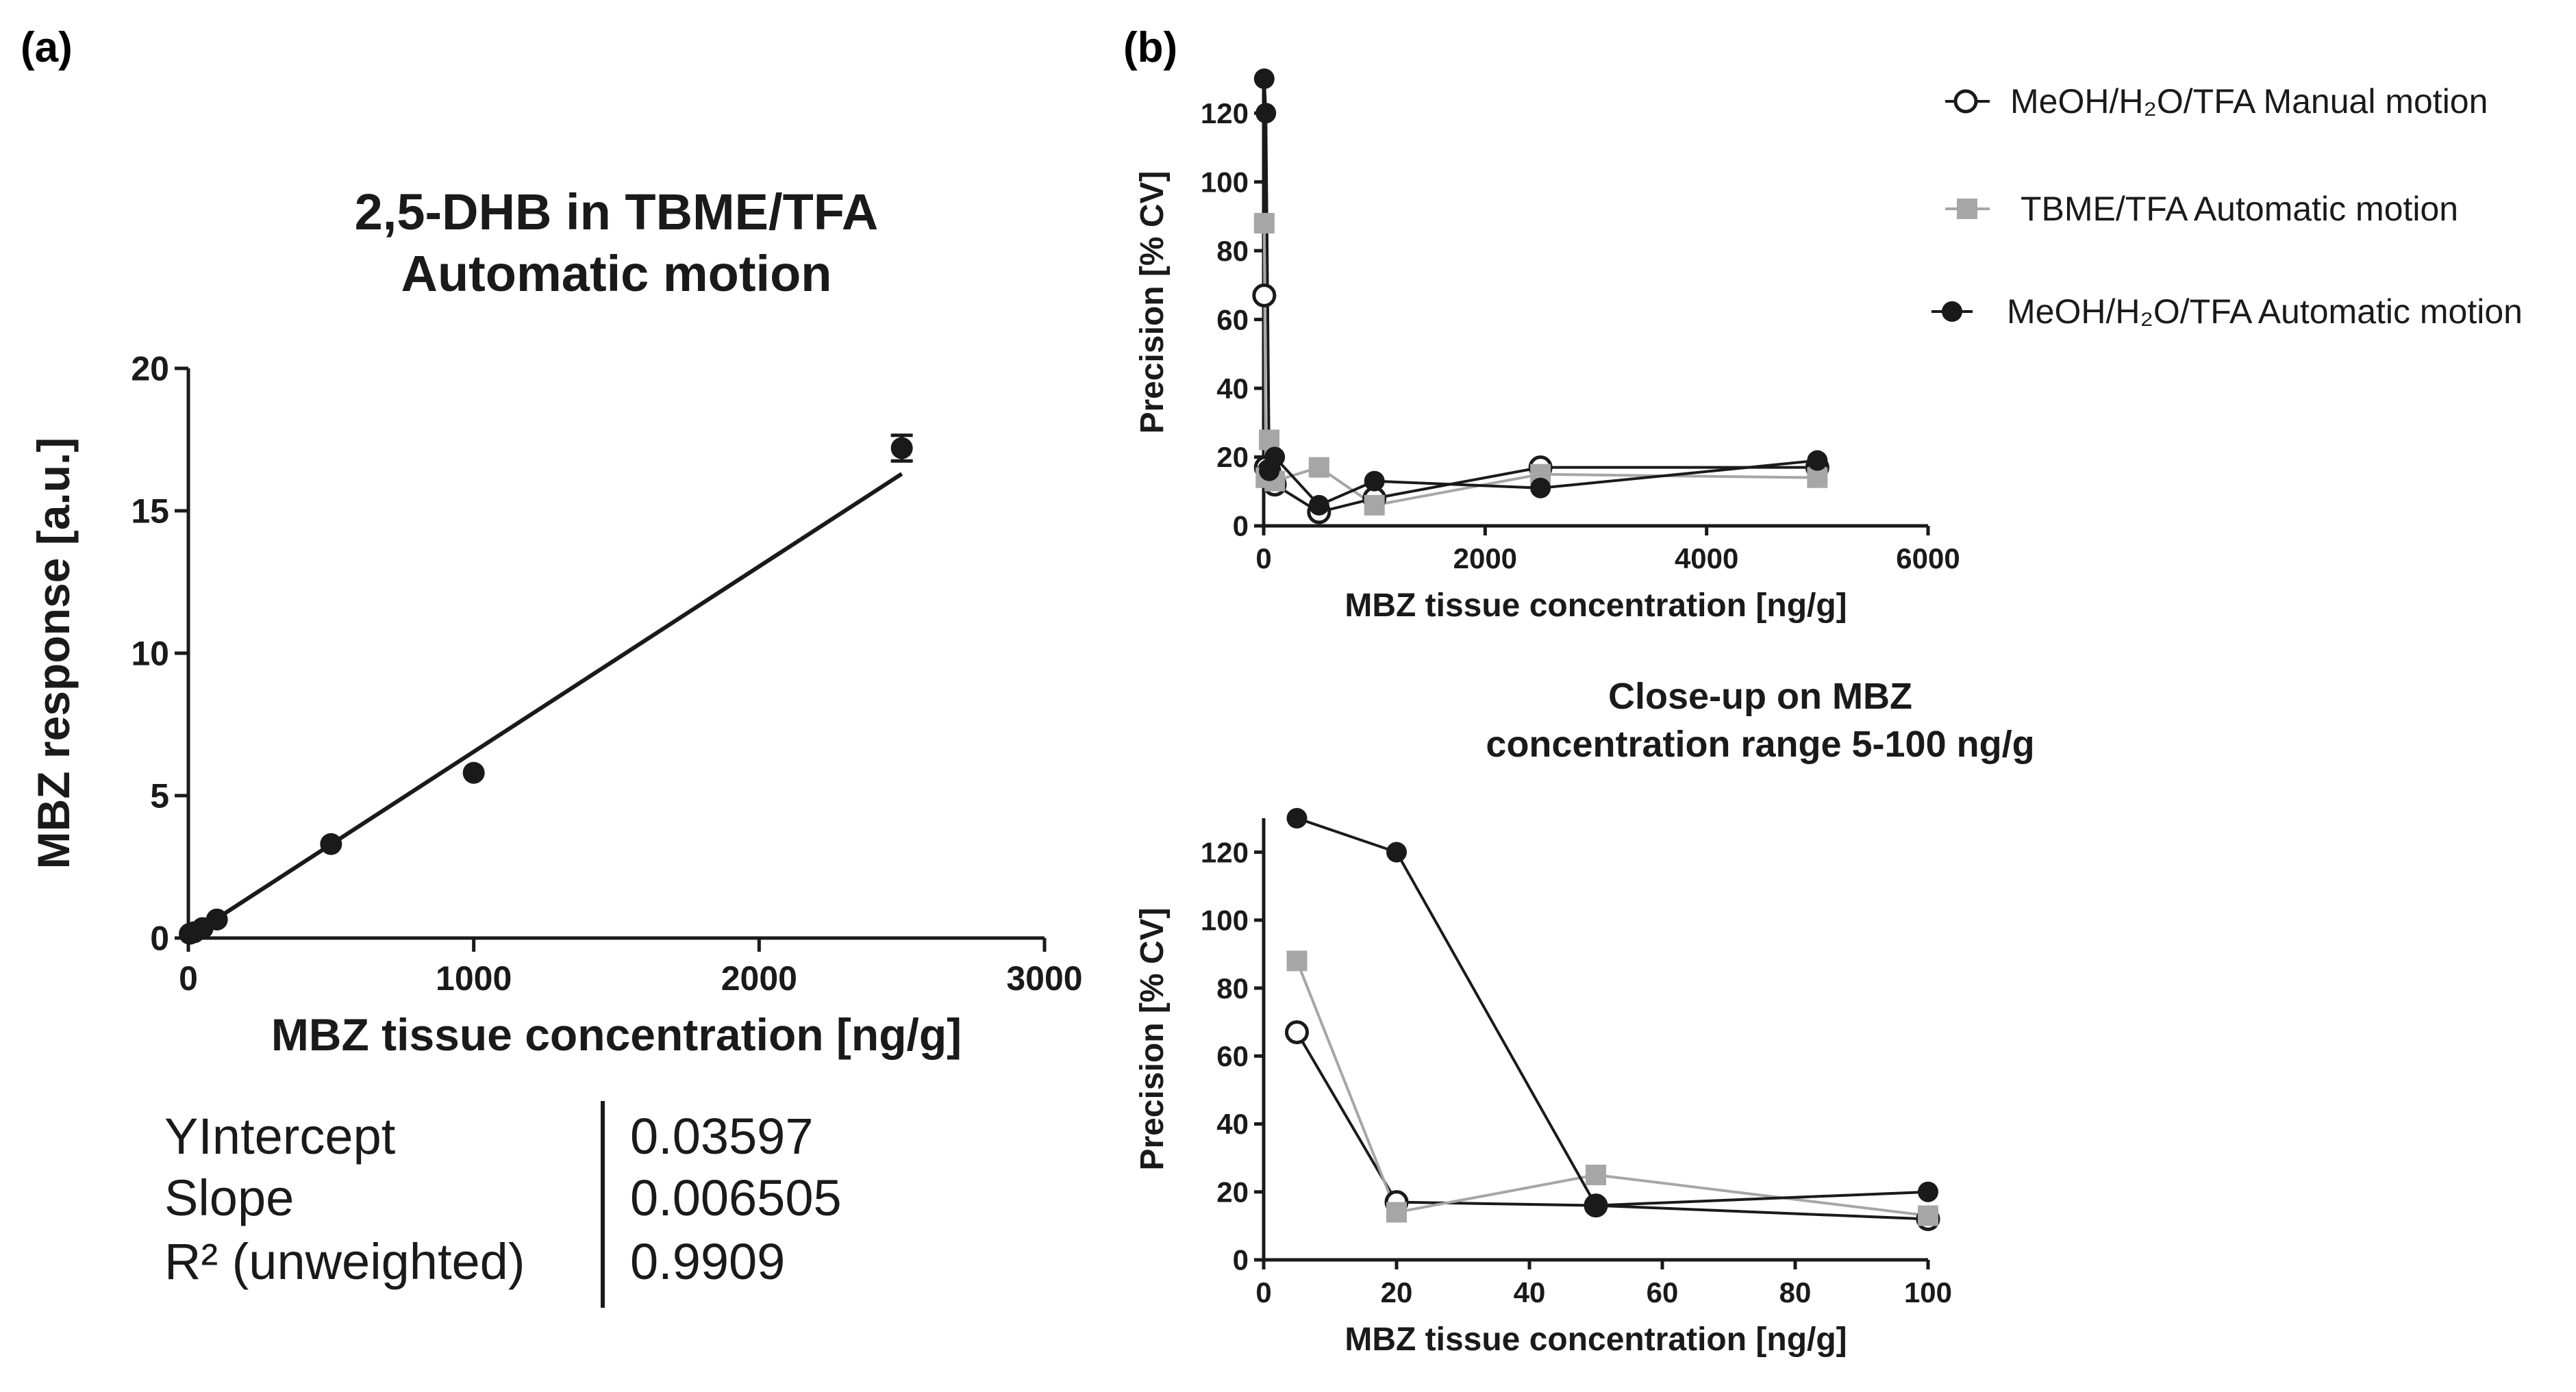  Describe the element at coordinates (2239, 209) in the screenshot. I see `legend-label: TBME/TFA Automatic motion` at that location.